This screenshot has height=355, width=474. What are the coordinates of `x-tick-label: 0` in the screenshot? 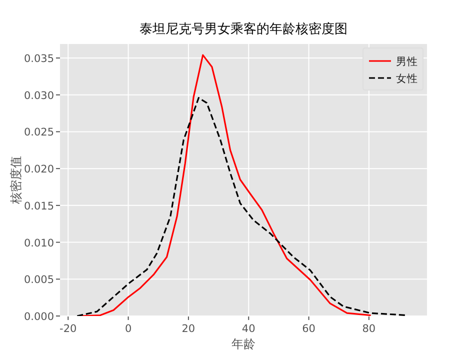 It's located at (128, 329).